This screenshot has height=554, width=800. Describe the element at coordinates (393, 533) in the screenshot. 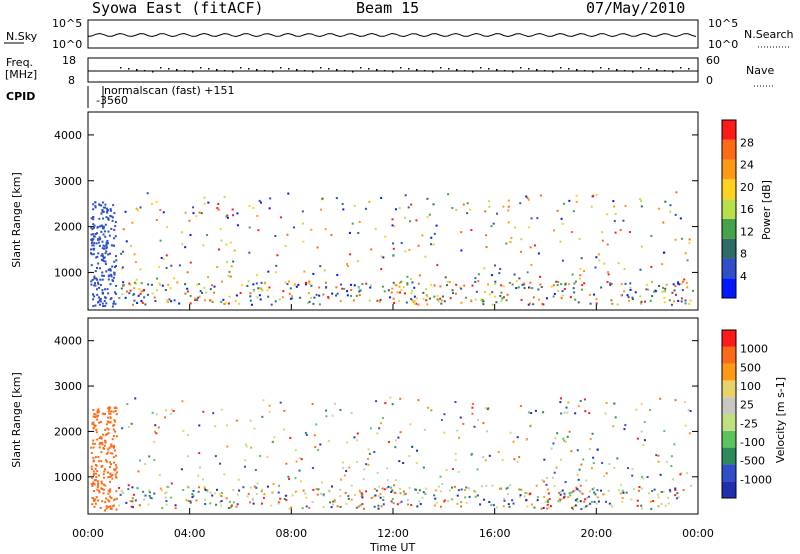

I see `time-axis: 00:00 04:00 08:00 12:00 16:00 20:00 00:00` at that location.